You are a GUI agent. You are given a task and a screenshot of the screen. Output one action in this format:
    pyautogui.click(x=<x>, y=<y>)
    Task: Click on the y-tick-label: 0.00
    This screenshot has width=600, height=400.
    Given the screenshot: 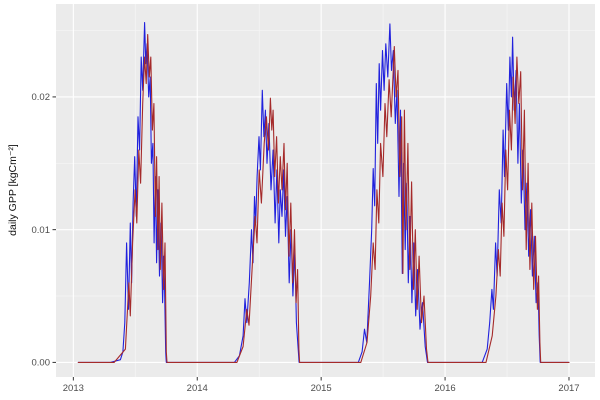 What is the action you would take?
    pyautogui.click(x=41, y=363)
    